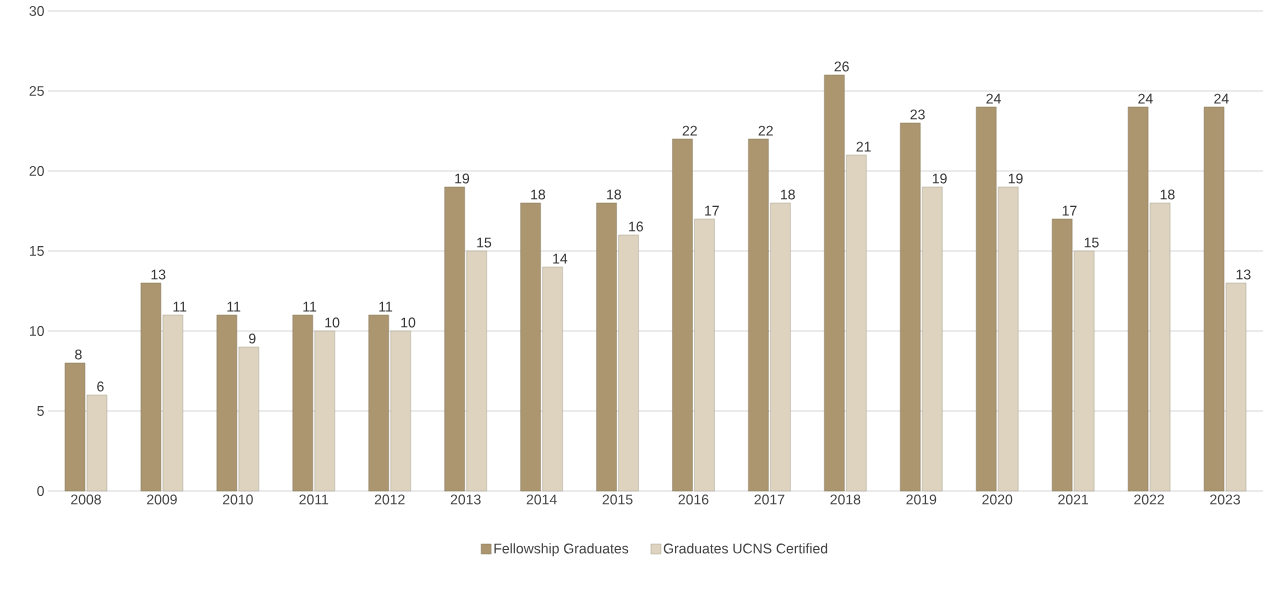 This screenshot has height=599, width=1278. What do you see at coordinates (560, 258) in the screenshot?
I see `data-label: 14` at bounding box center [560, 258].